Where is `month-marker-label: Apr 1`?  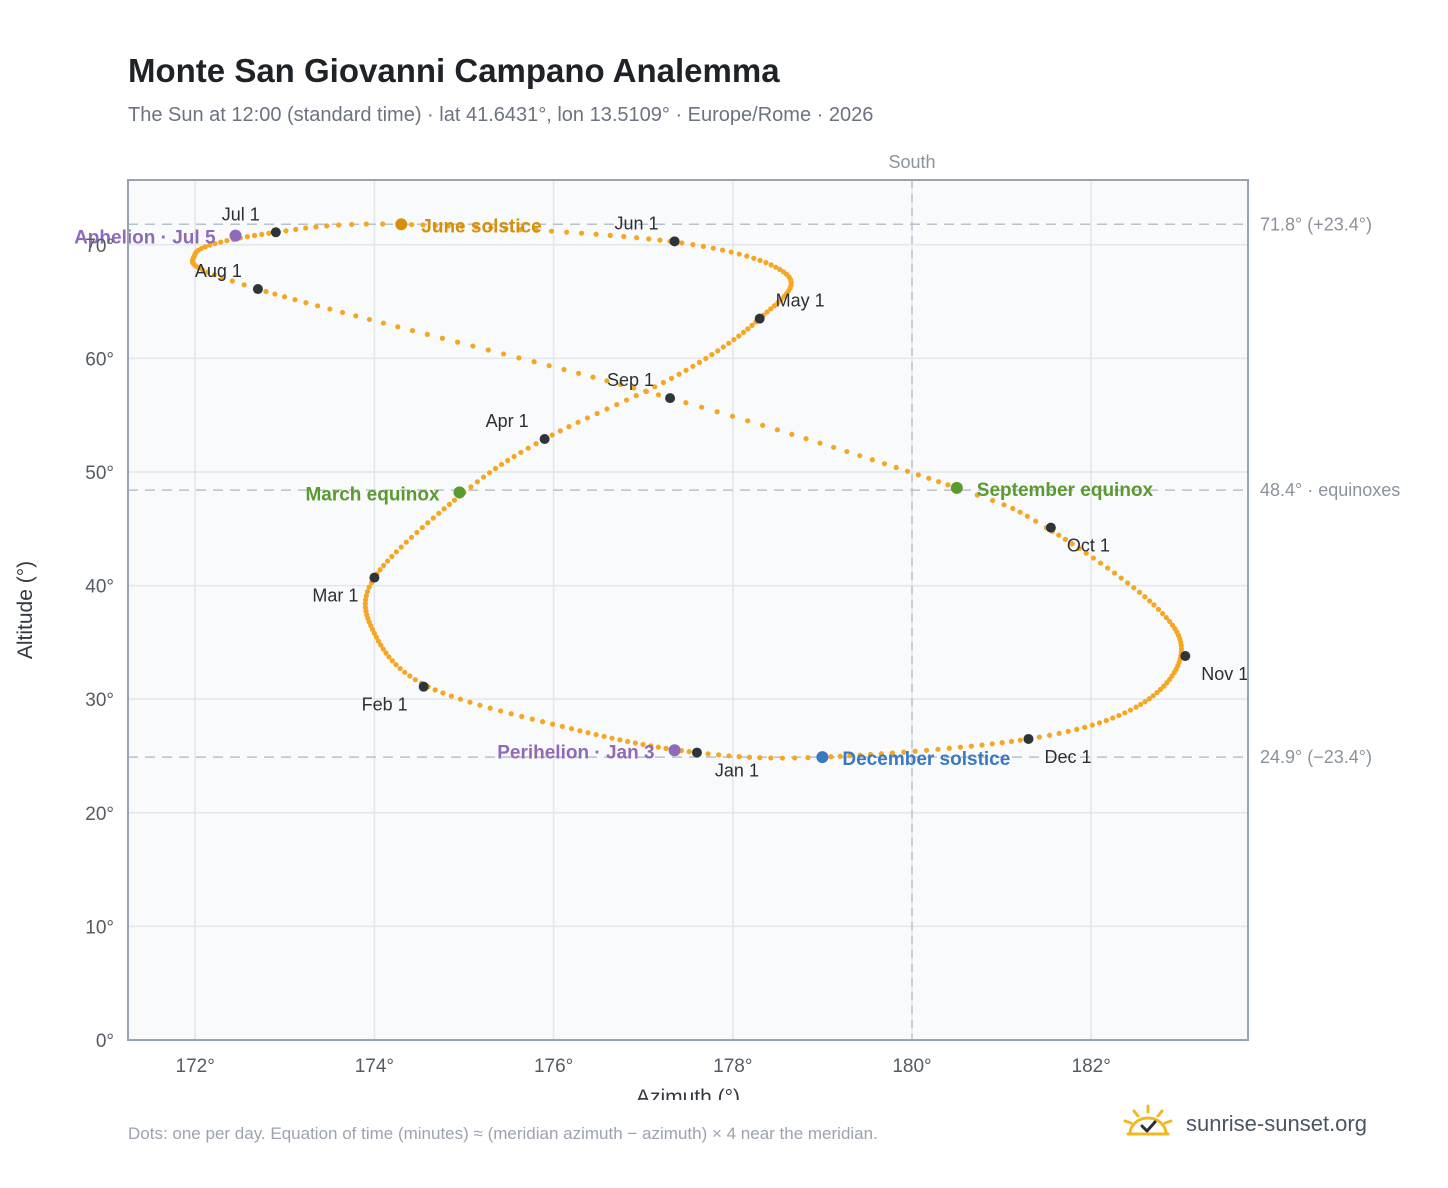
month-marker-label: Apr 1 is located at coordinates (507, 421).